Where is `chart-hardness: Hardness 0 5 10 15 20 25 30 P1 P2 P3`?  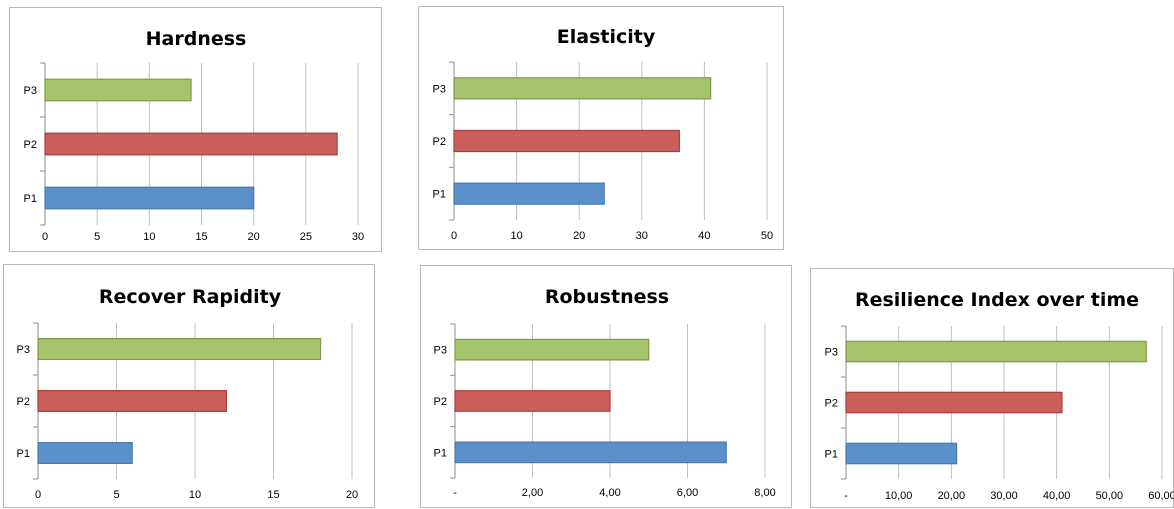 chart-hardness: Hardness 0 5 10 15 20 25 30 P1 P2 P3 is located at coordinates (194, 135).